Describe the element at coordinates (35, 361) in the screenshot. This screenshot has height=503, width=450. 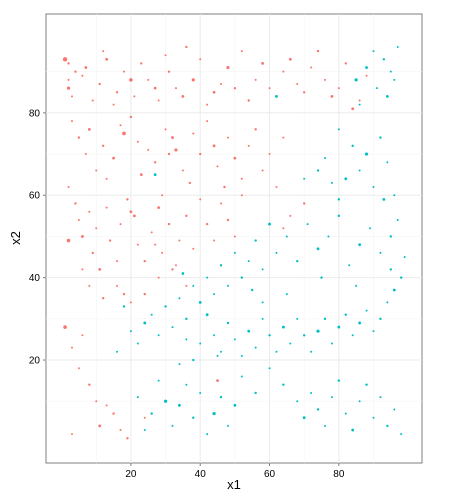
I see `y-tick-label: 20` at that location.